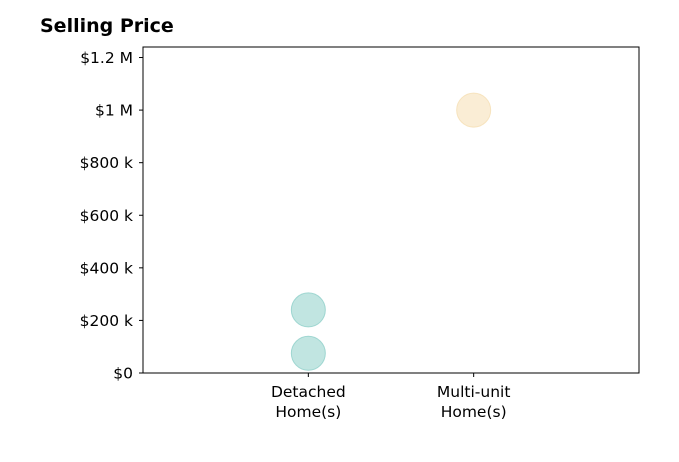  What do you see at coordinates (308, 392) in the screenshot?
I see `x-tick-label: Detached` at bounding box center [308, 392].